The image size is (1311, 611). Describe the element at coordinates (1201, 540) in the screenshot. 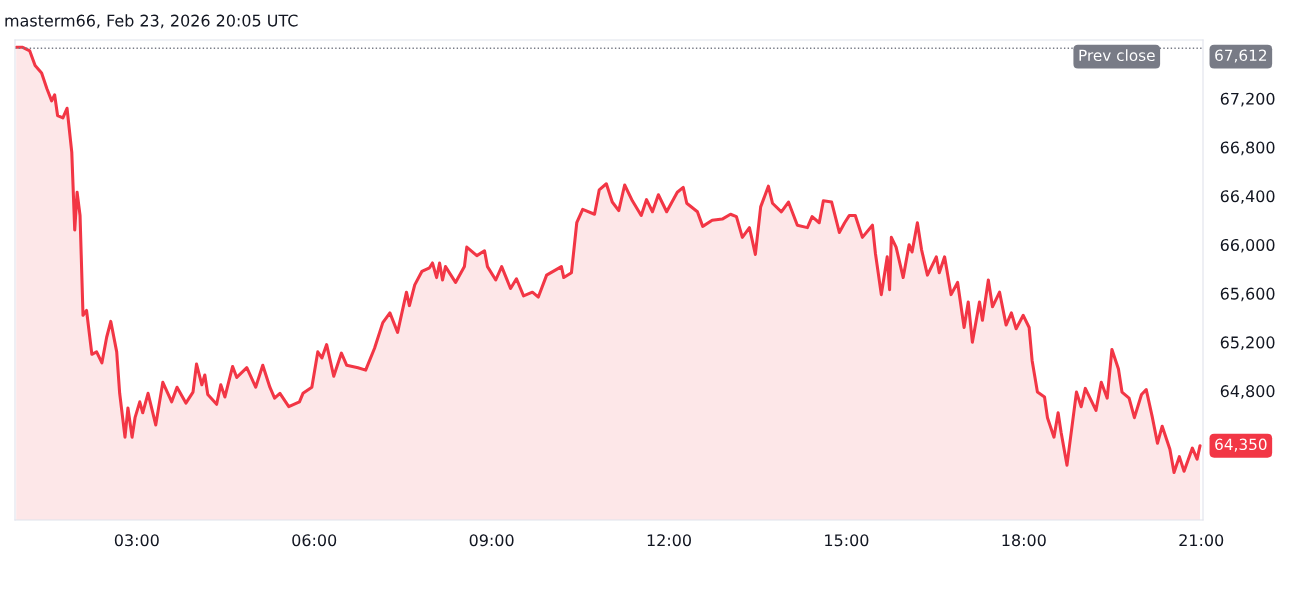

I see `x-tick-label: 21:00` at that location.